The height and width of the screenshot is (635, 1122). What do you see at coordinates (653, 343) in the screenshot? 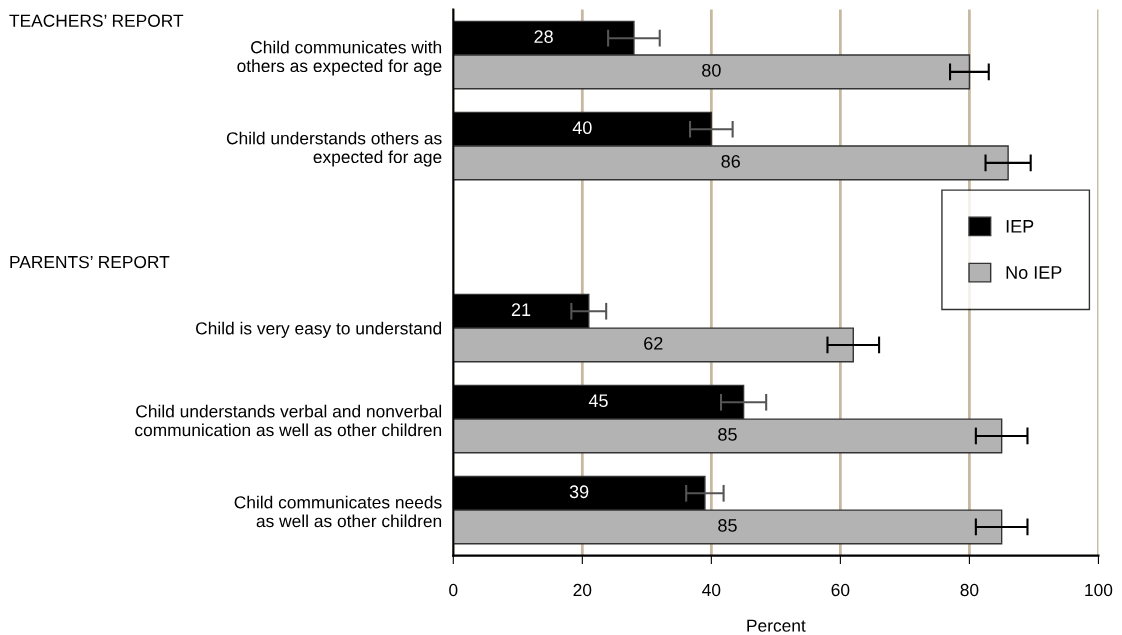
I see `data-label: 62` at bounding box center [653, 343].